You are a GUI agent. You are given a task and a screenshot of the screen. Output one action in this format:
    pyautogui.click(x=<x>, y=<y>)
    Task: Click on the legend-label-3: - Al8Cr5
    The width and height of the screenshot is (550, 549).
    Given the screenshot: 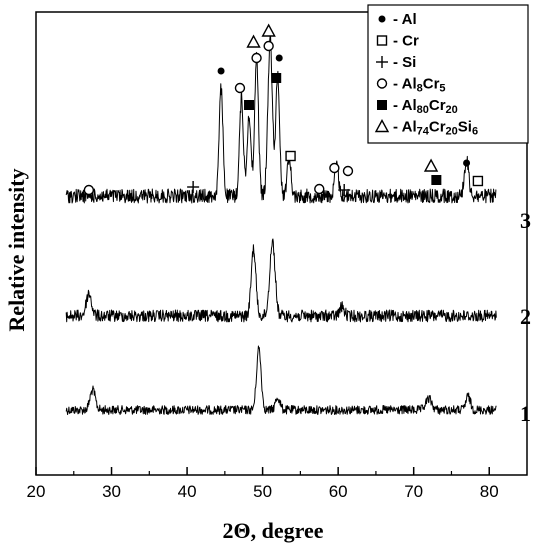 What is the action you would take?
    pyautogui.click(x=419, y=85)
    